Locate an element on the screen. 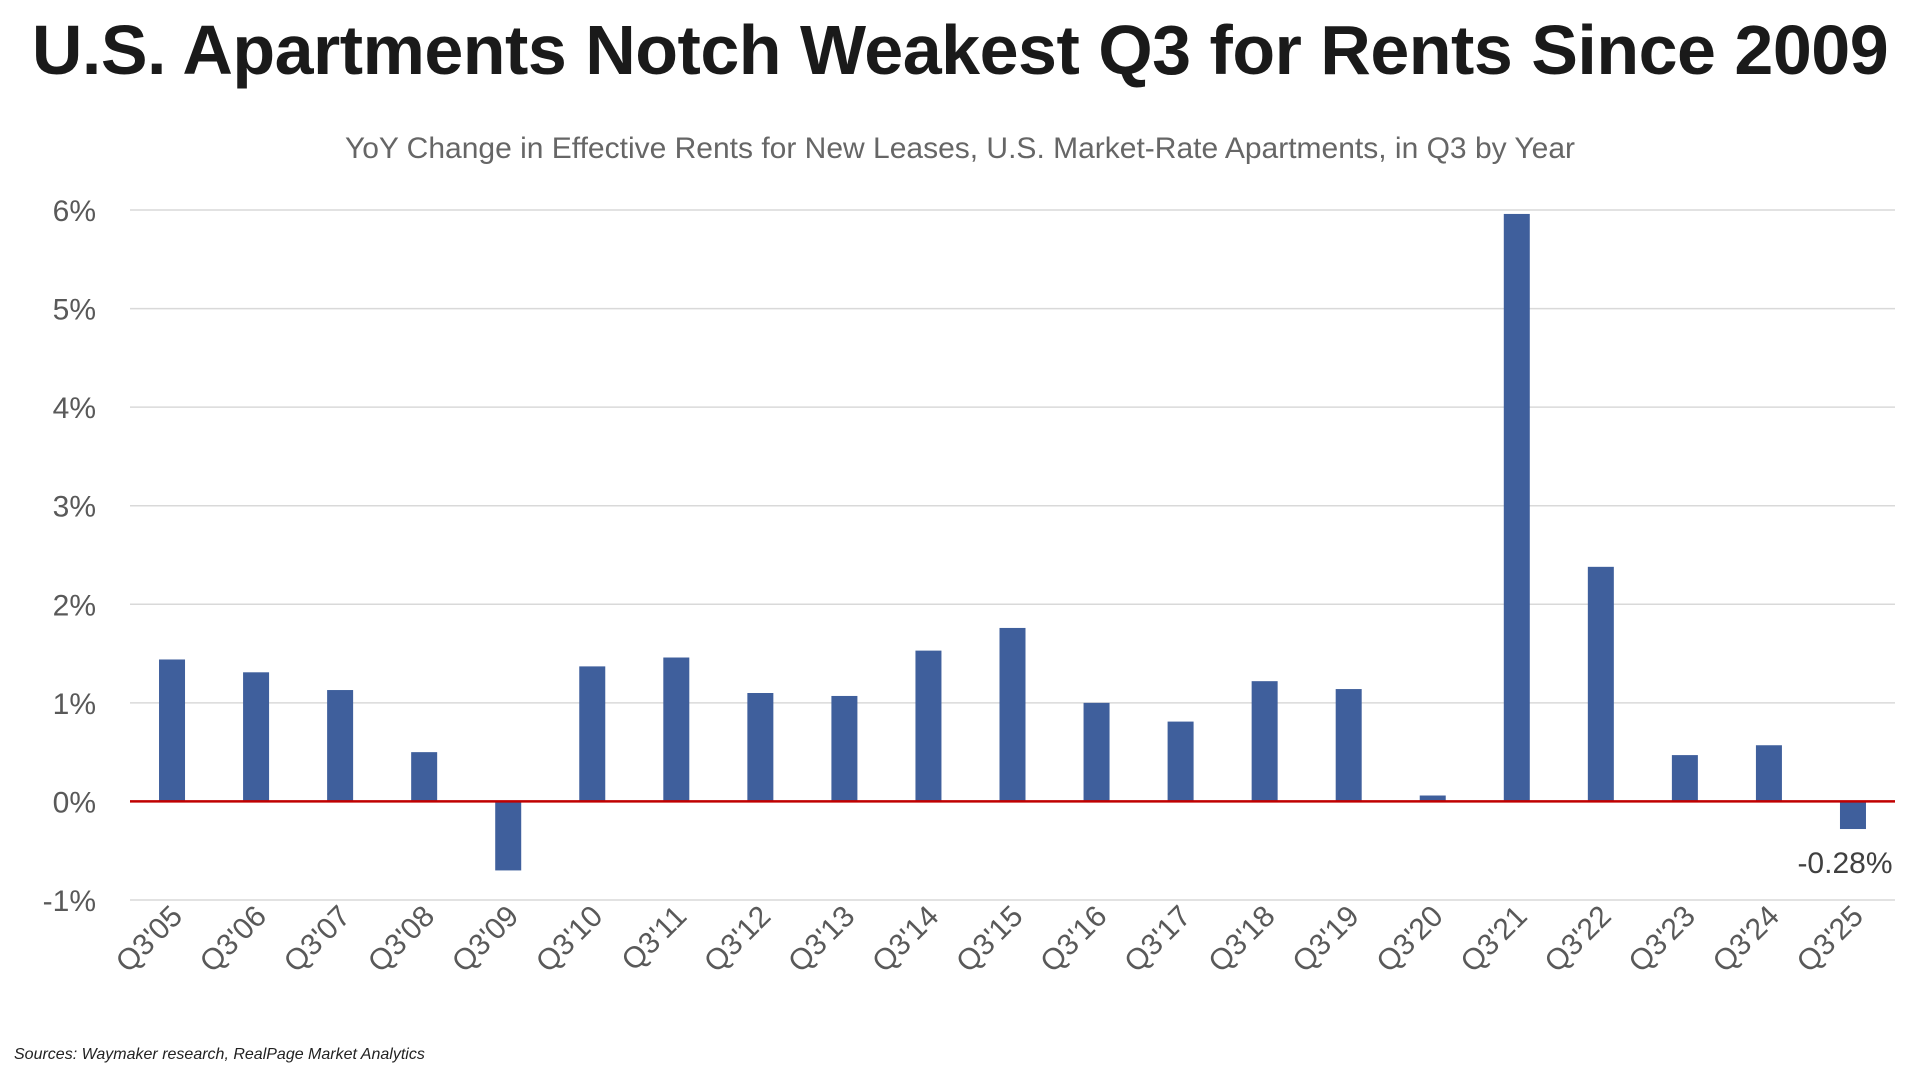 This screenshot has width=1920, height=1073. x-tick-label: Q3'06 is located at coordinates (233, 939).